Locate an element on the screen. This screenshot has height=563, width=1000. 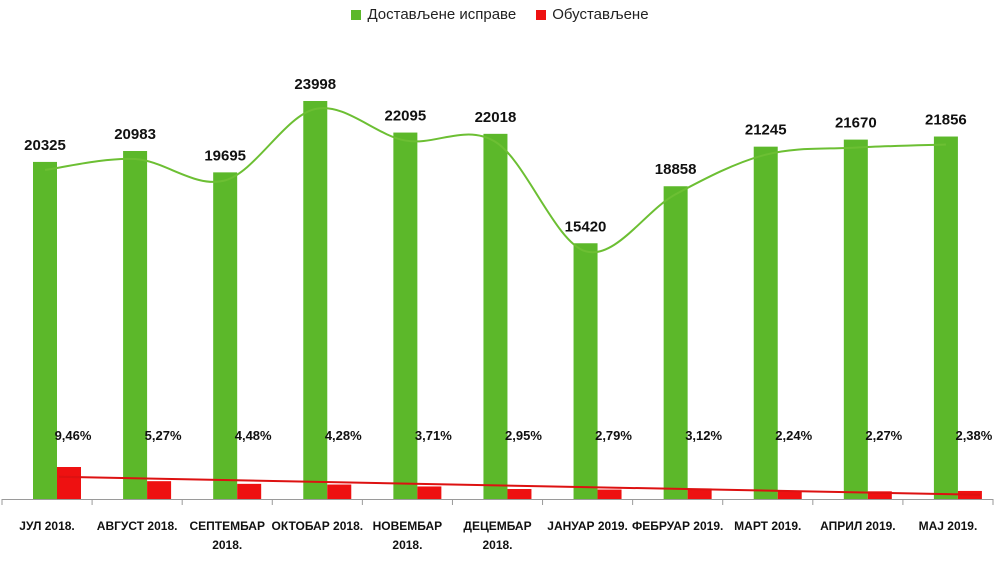
data-label-delivered: 21856 is located at coordinates (946, 120).